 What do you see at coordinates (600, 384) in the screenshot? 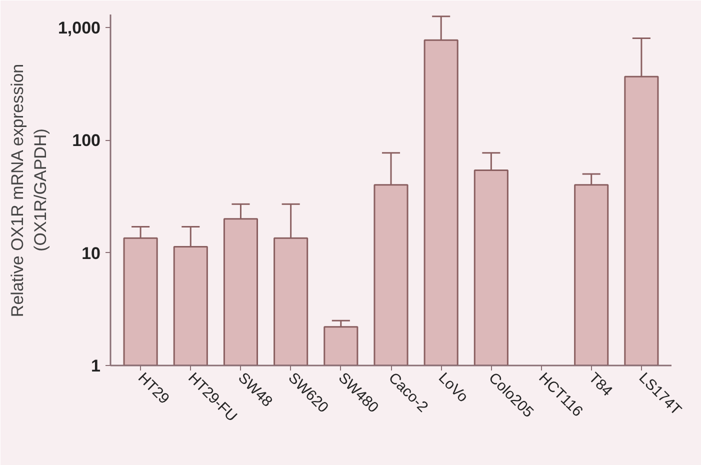
I see `x-tick-label: T84` at bounding box center [600, 384].